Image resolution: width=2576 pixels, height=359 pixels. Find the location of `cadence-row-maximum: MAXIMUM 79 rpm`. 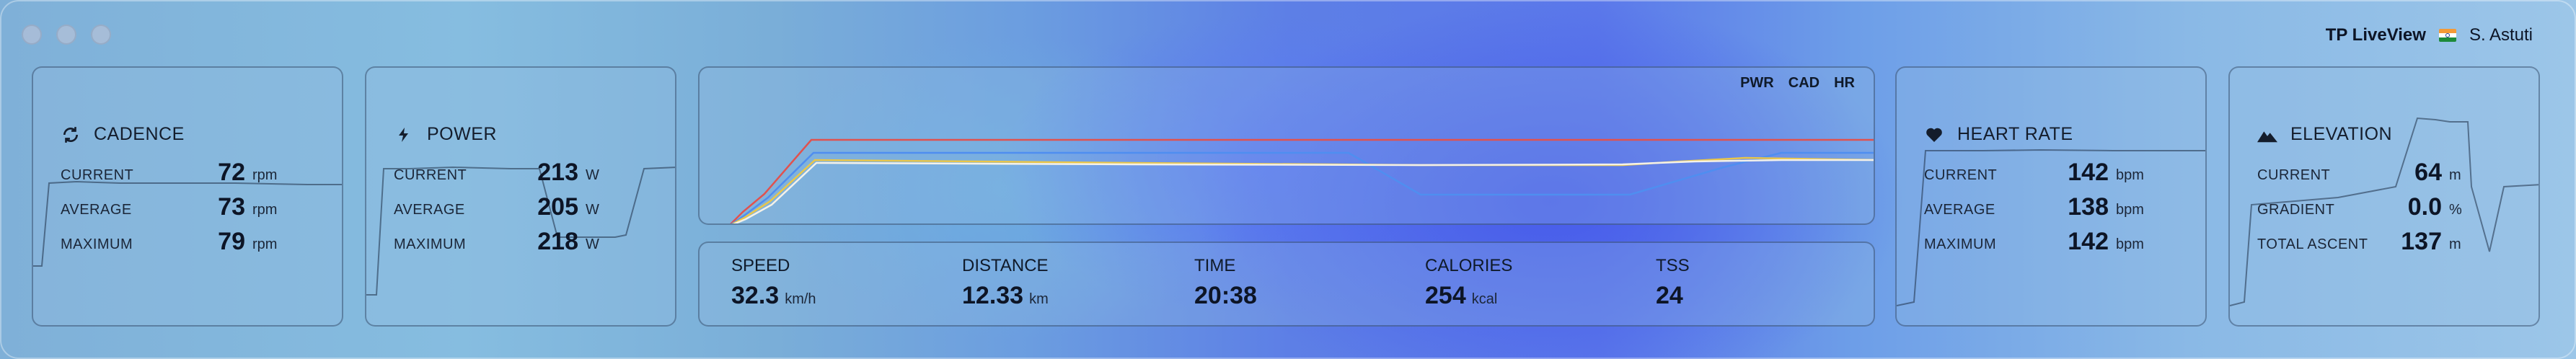

cadence-row-maximum: MAXIMUM 79 rpm is located at coordinates (169, 241).